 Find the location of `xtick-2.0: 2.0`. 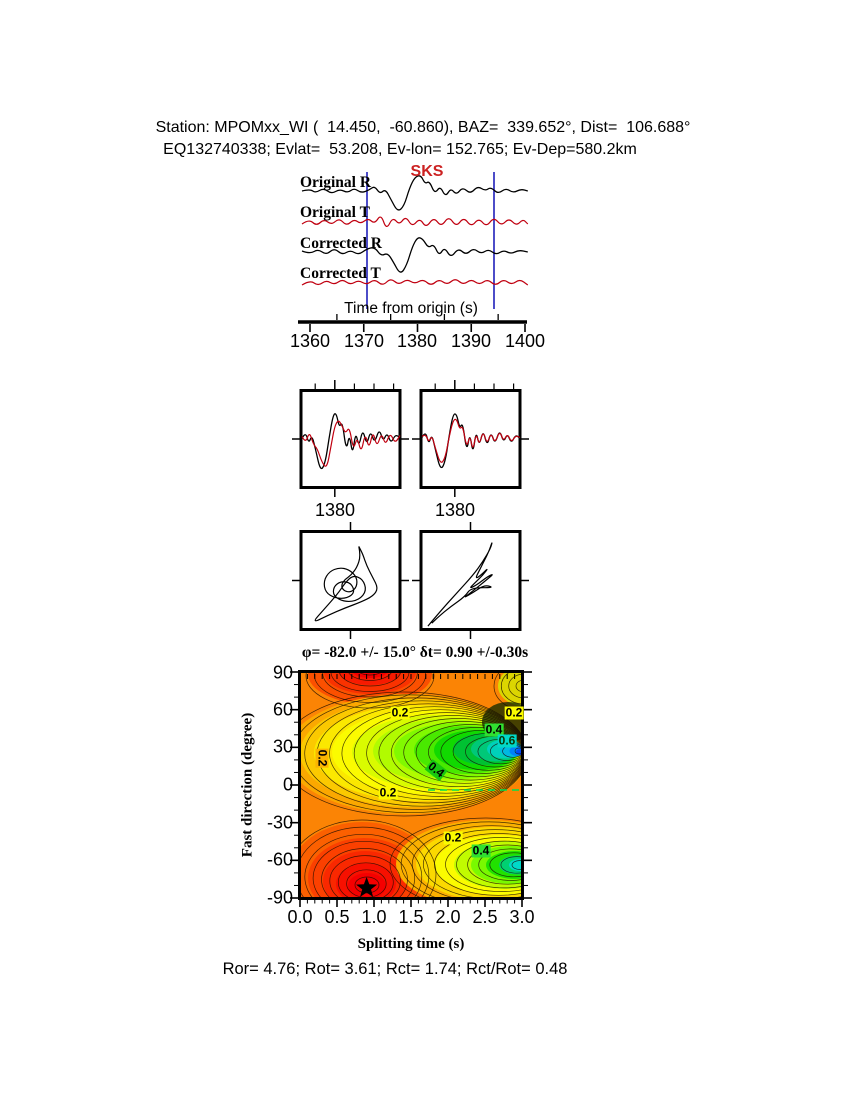

xtick-2.0: 2.0 is located at coordinates (448, 917).